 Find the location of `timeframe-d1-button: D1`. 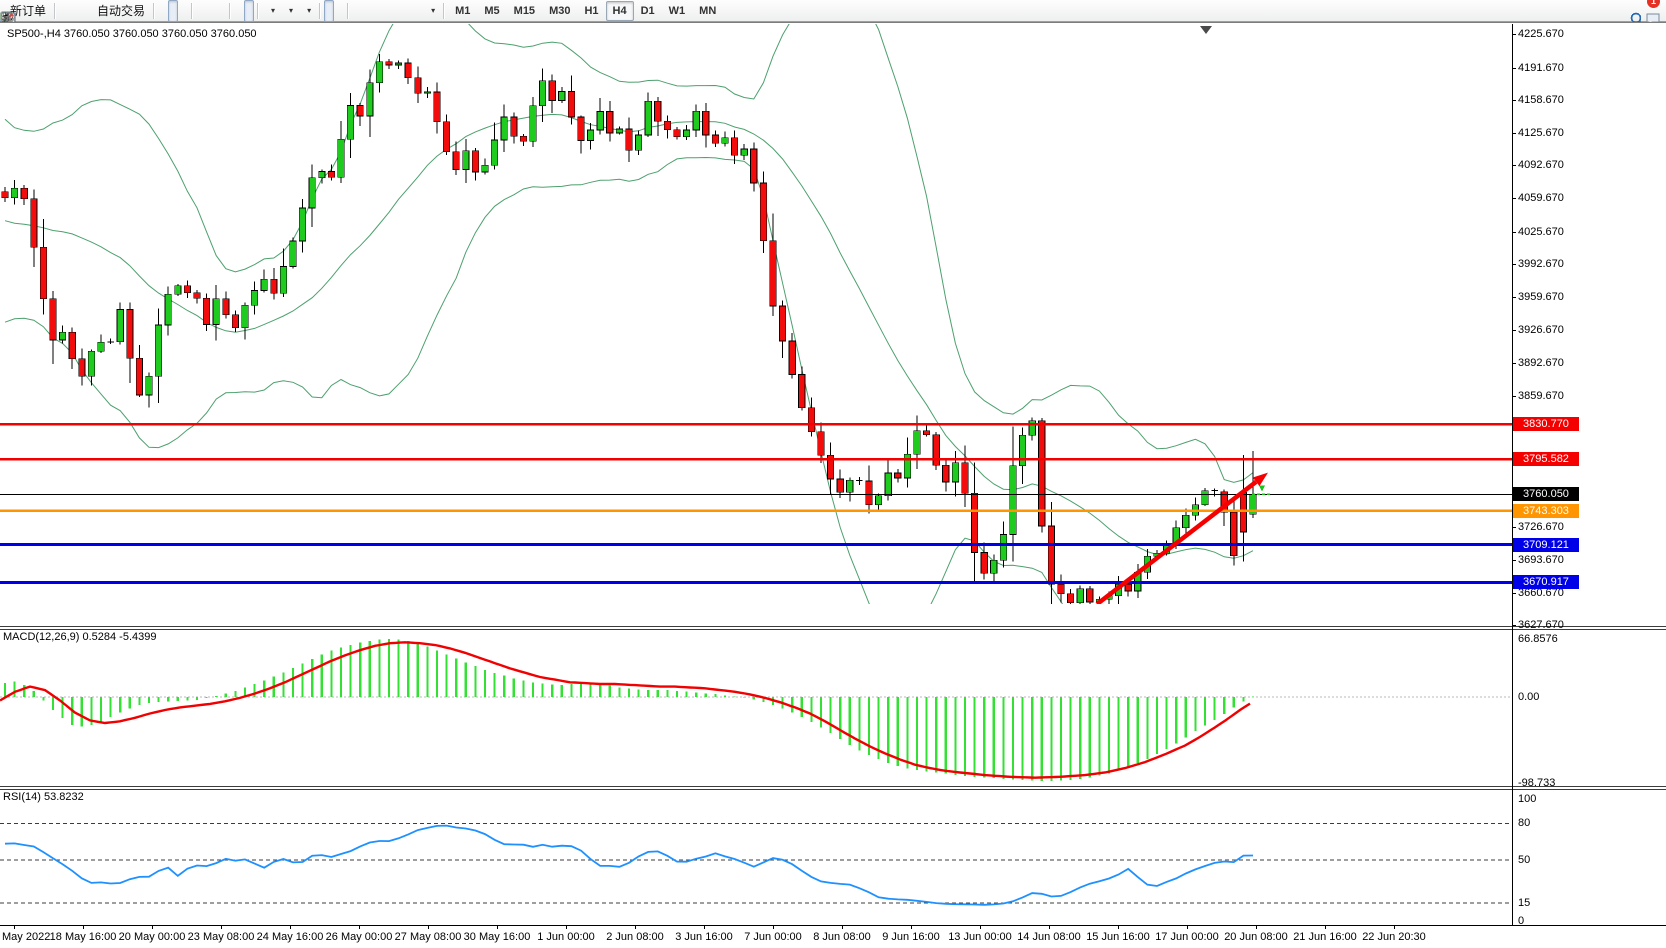

timeframe-d1-button: D1 is located at coordinates (647, 10).